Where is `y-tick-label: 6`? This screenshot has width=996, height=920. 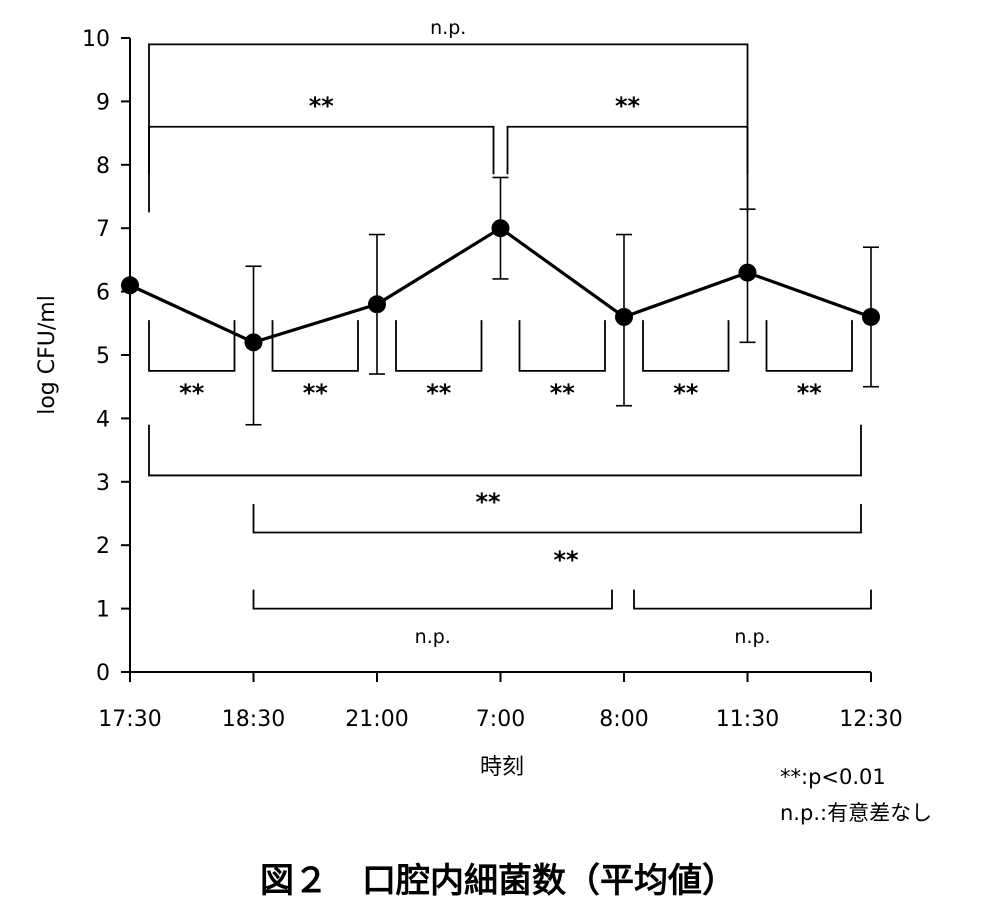 y-tick-label: 6 is located at coordinates (103, 293).